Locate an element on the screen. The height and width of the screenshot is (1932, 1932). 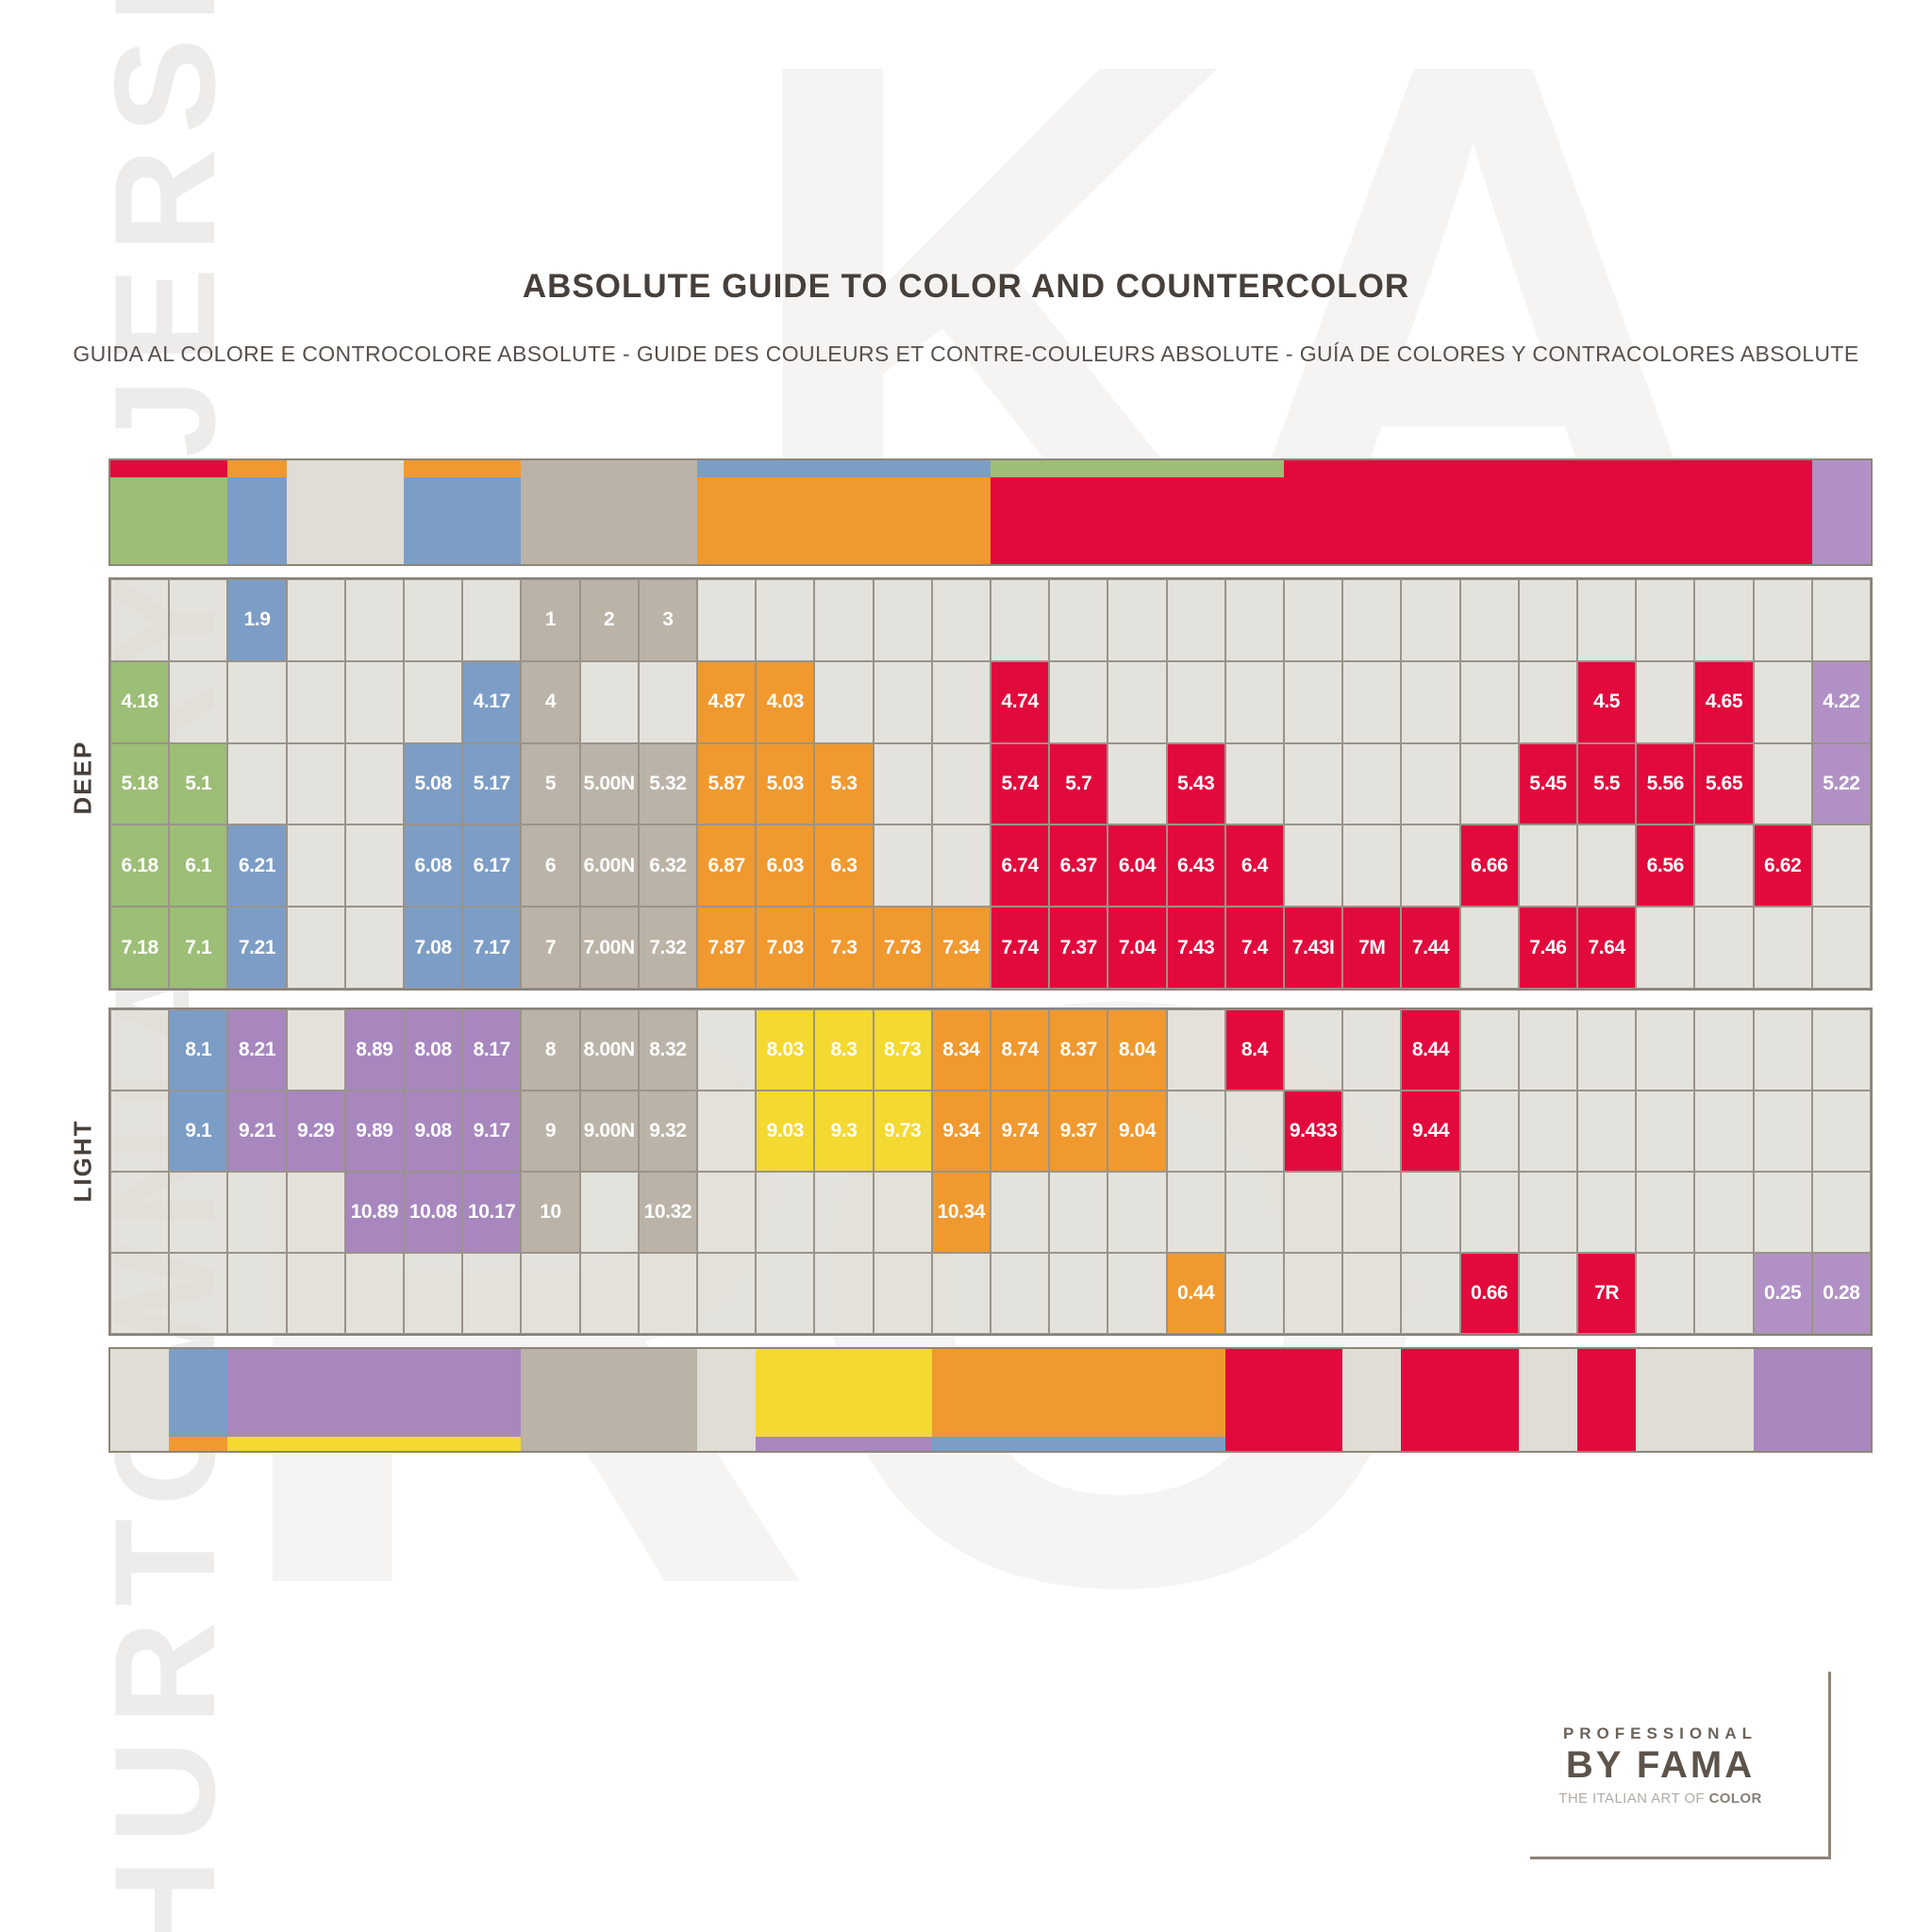
color-cell: 6.66 is located at coordinates (1489, 866).